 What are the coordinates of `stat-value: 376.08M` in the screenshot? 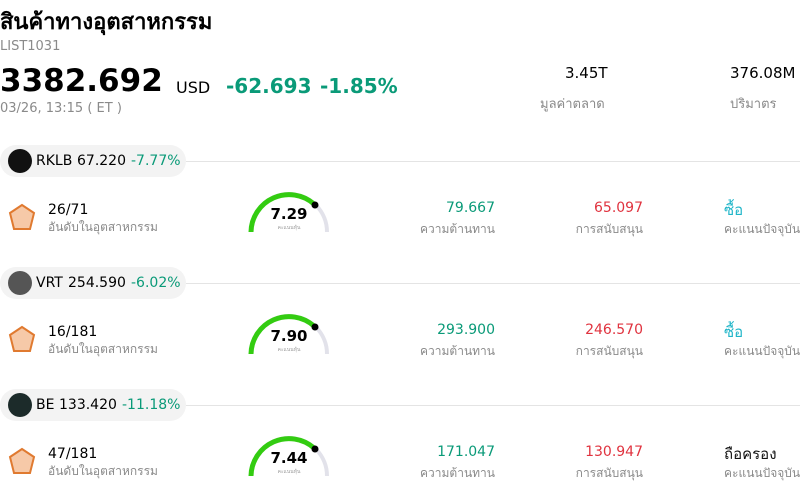 It's located at (763, 73).